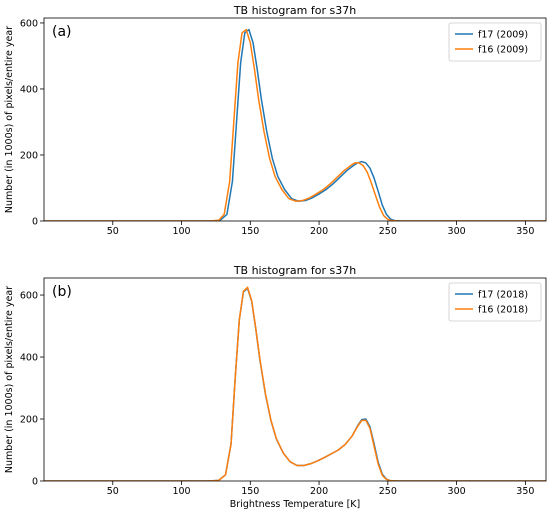  Describe the element at coordinates (503, 295) in the screenshot. I see `legend-entry: f17 (2018)` at that location.